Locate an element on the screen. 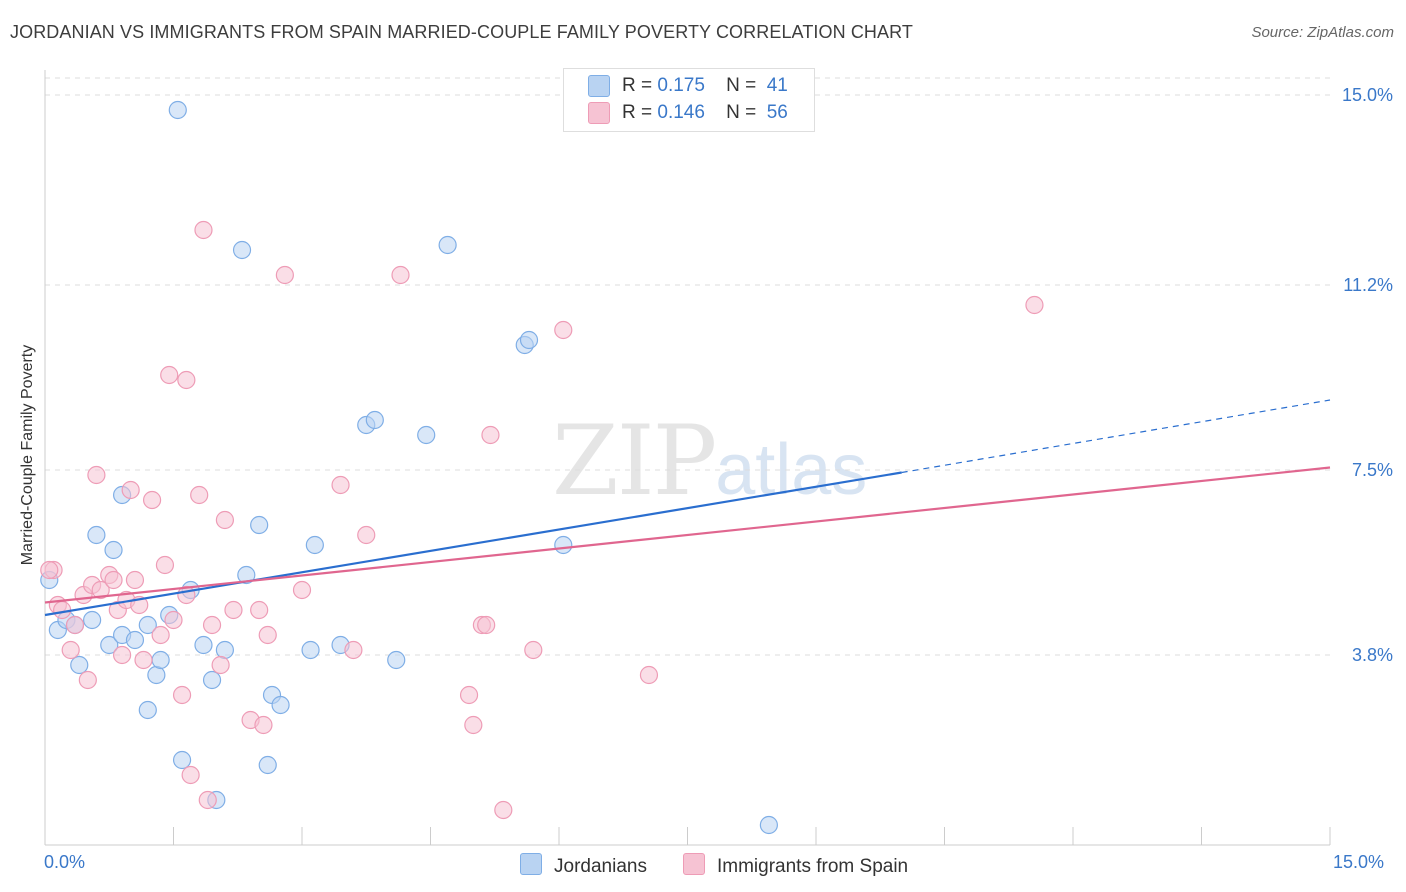 The image size is (1406, 892). bottom-legend-spain: Immigrants from Spain is located at coordinates (795, 865).